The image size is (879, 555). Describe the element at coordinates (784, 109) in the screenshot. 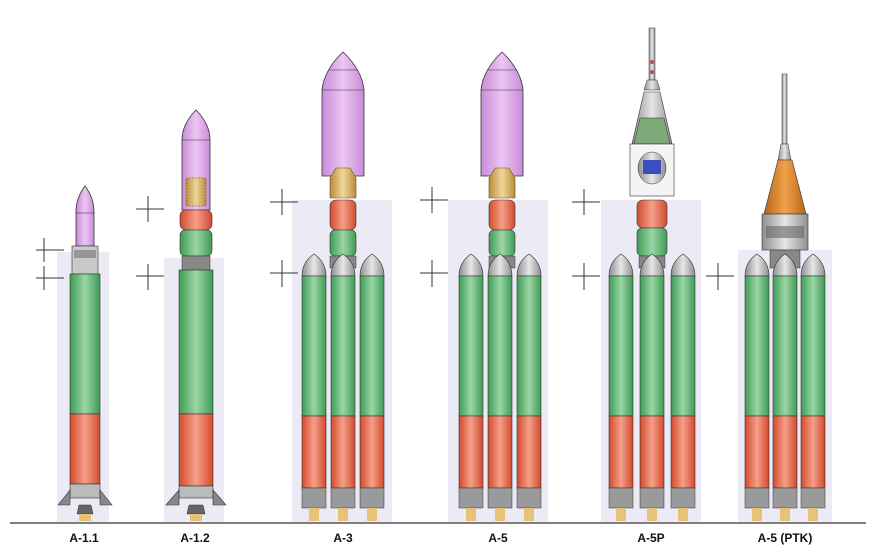

I see `escape-tower` at that location.